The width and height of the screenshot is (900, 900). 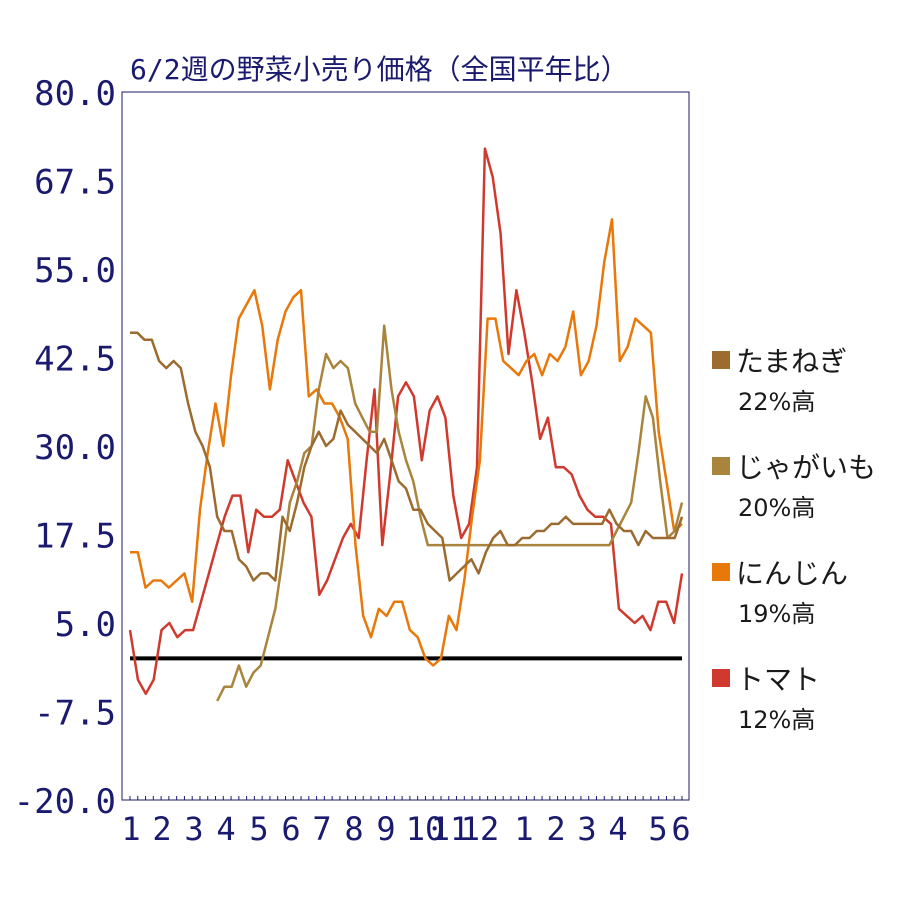 I want to click on x-tick-label: 7, so click(x=321, y=829).